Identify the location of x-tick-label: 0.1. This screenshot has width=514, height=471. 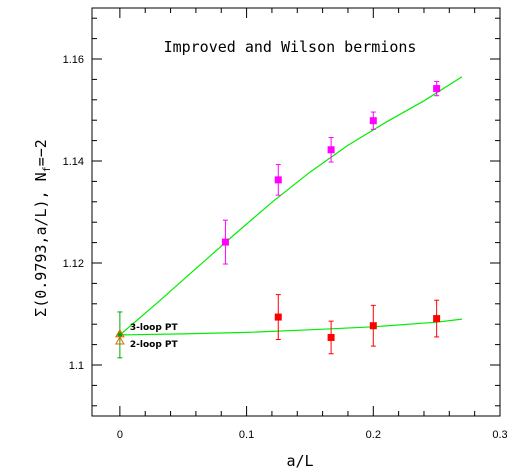
(246, 435).